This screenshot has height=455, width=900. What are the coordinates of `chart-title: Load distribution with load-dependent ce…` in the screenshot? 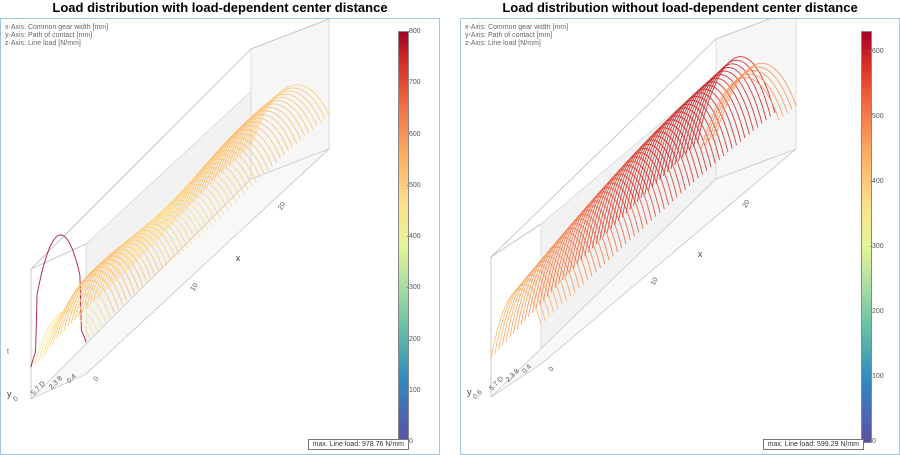 It's located at (220, 7).